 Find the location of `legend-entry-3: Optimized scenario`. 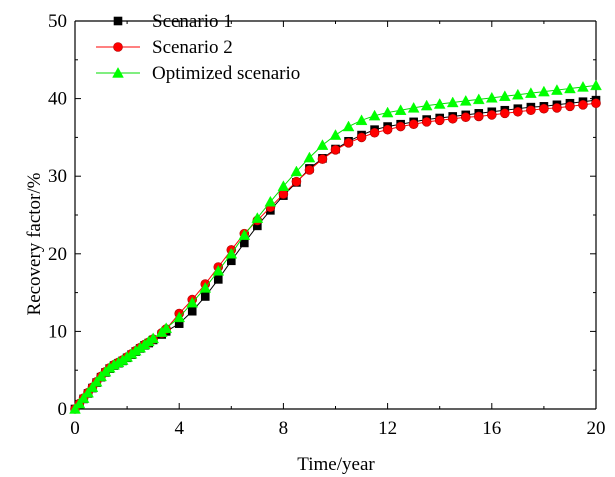

legend-entry-3: Optimized scenario is located at coordinates (198, 73).